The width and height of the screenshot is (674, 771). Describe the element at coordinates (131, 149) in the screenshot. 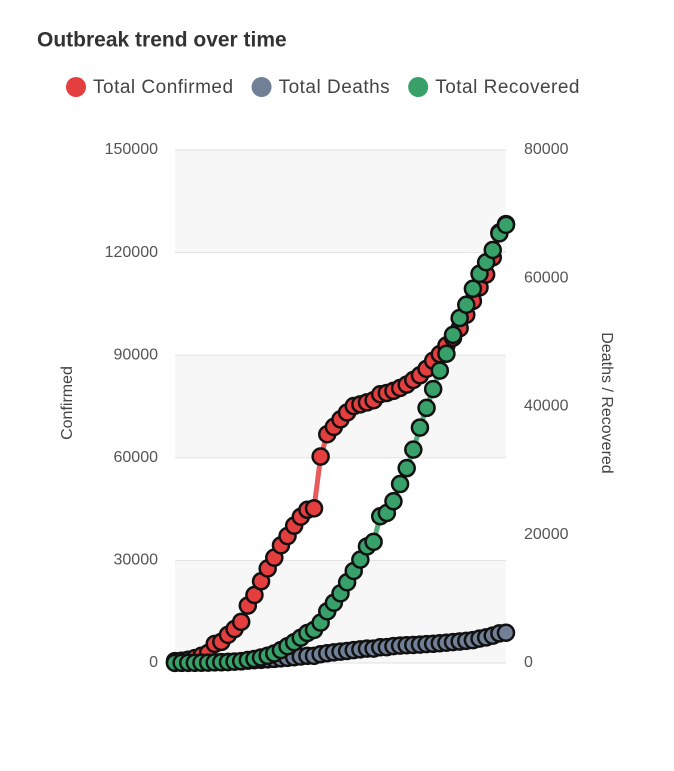

I see `y-tick-label: 150000` at that location.